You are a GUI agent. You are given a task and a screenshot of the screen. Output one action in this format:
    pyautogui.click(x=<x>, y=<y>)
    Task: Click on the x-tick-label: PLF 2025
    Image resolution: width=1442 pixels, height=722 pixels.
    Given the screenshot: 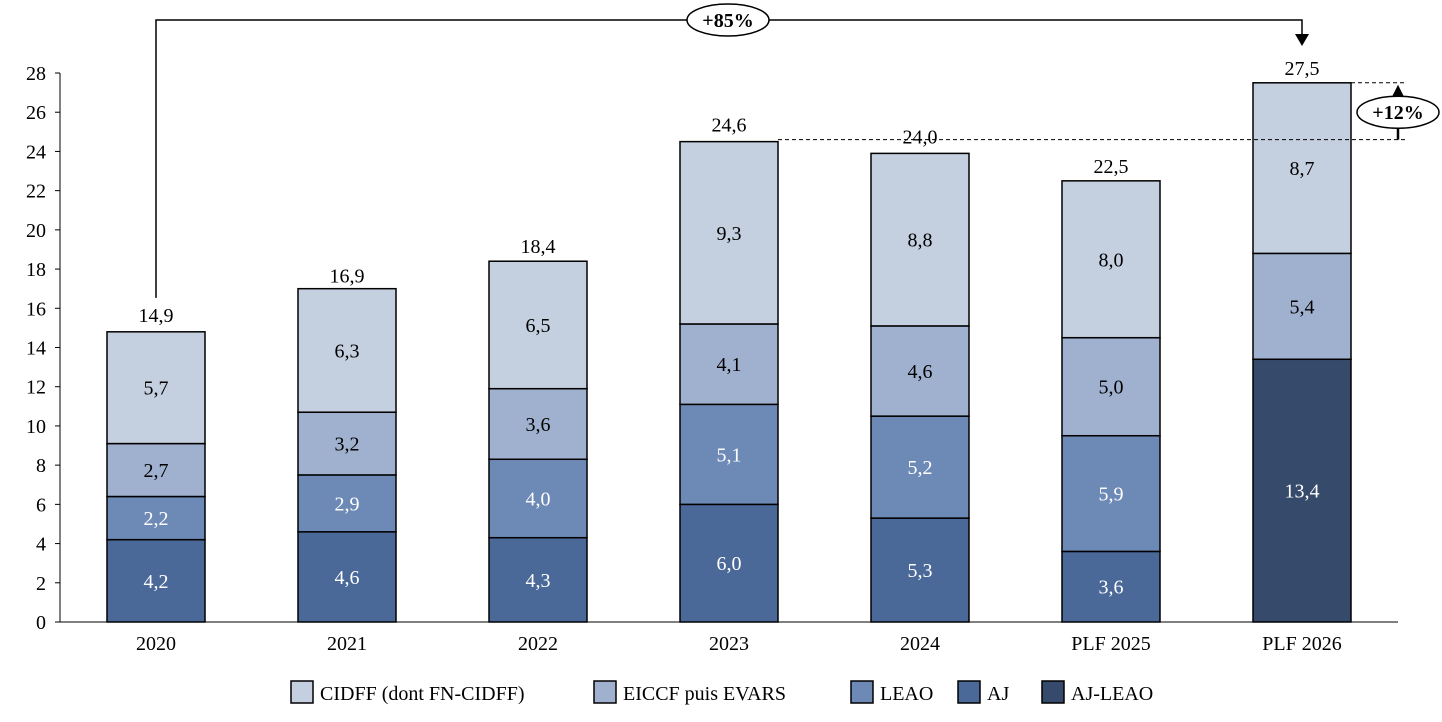 What is the action you would take?
    pyautogui.click(x=1110, y=644)
    